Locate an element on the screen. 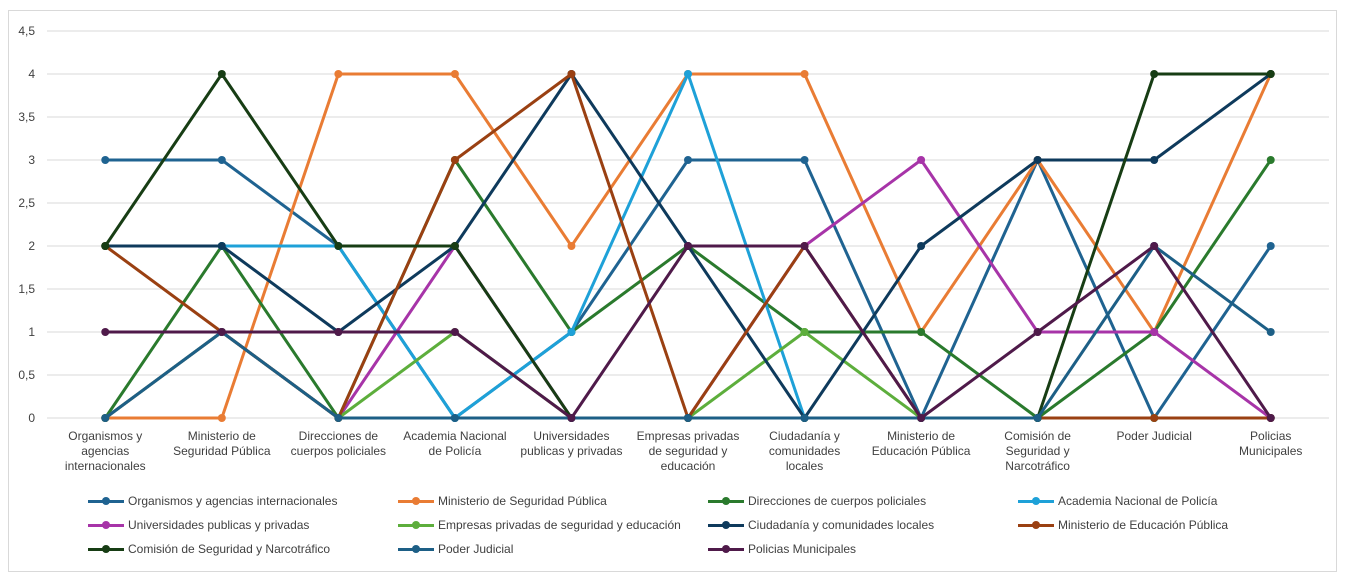 The width and height of the screenshot is (1345, 576). legend-item: Ministerio de Seguridad Pública is located at coordinates (553, 501).